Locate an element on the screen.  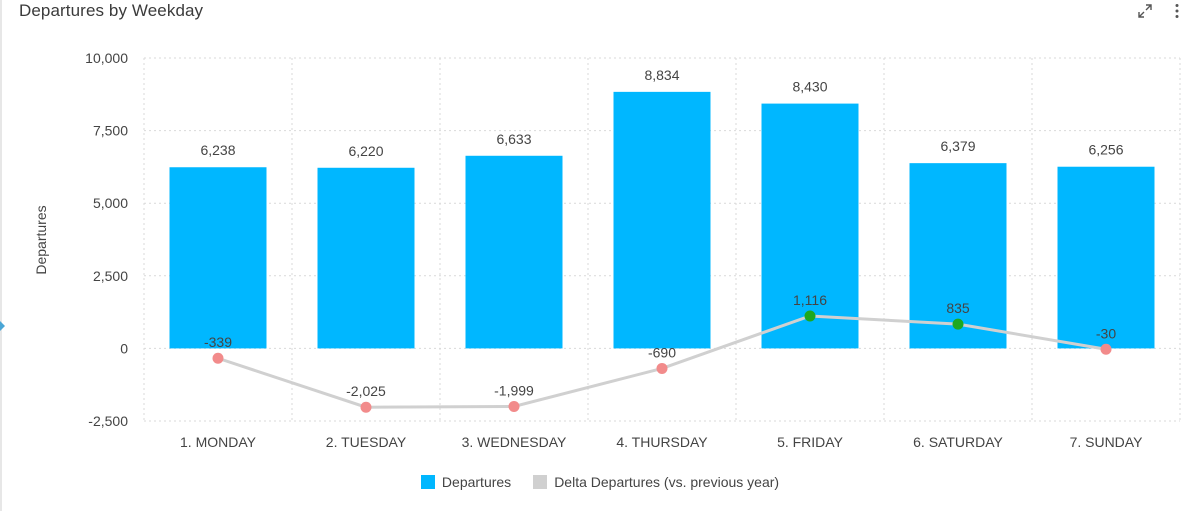
y-axis-label: Departures is located at coordinates (41, 239).